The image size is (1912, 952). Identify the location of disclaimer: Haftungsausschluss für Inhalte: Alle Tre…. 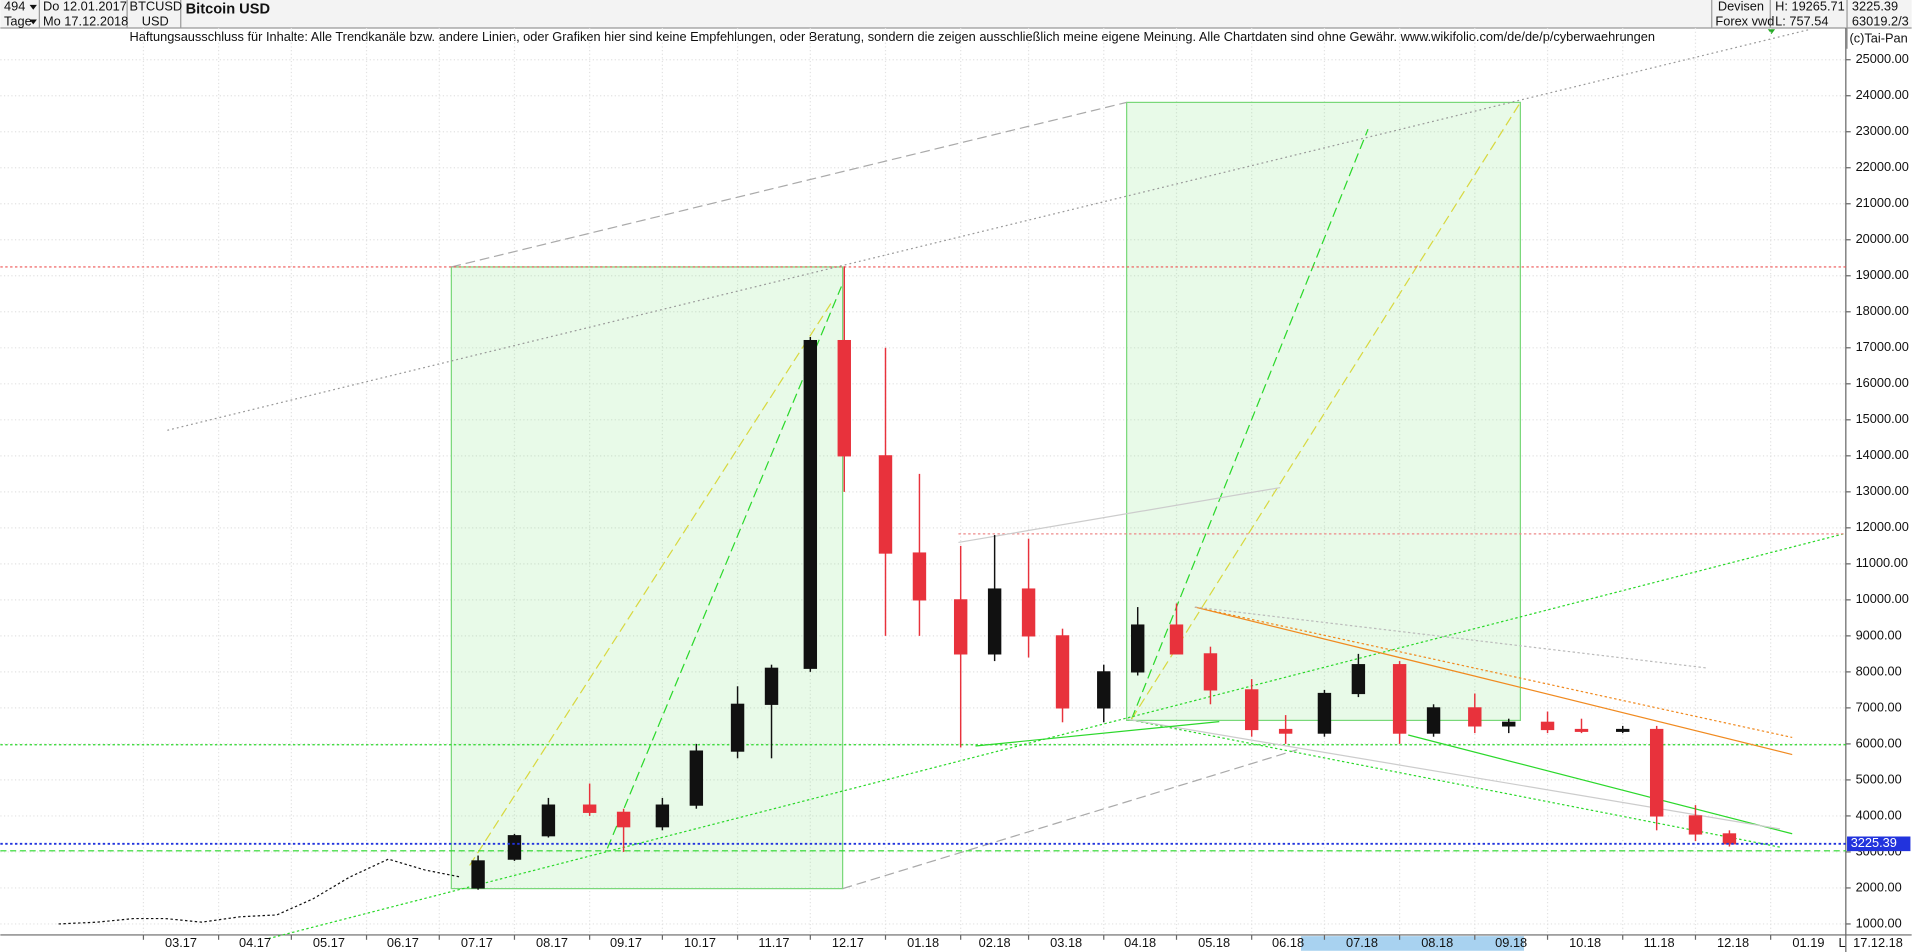
(892, 36).